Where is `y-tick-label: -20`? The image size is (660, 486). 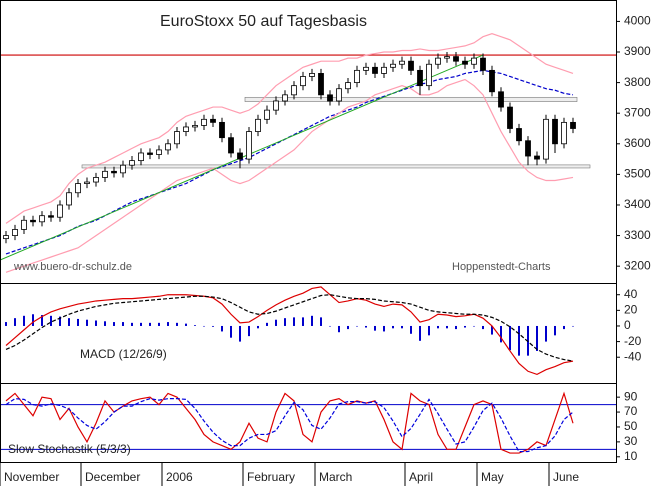
y-tick-label: -20 is located at coordinates (633, 341).